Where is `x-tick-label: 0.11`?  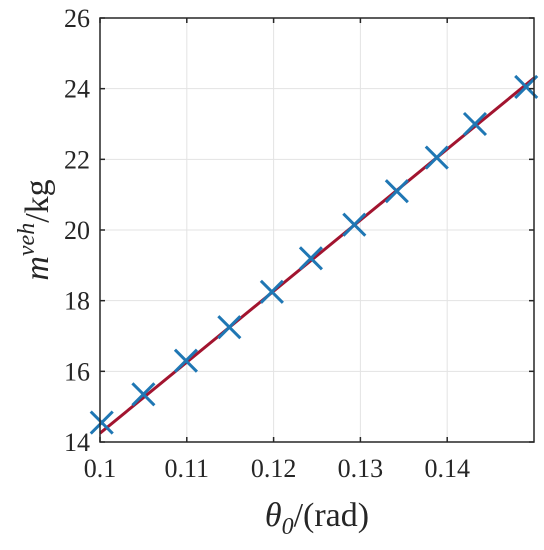
x-tick-label: 0.11 is located at coordinates (187, 468).